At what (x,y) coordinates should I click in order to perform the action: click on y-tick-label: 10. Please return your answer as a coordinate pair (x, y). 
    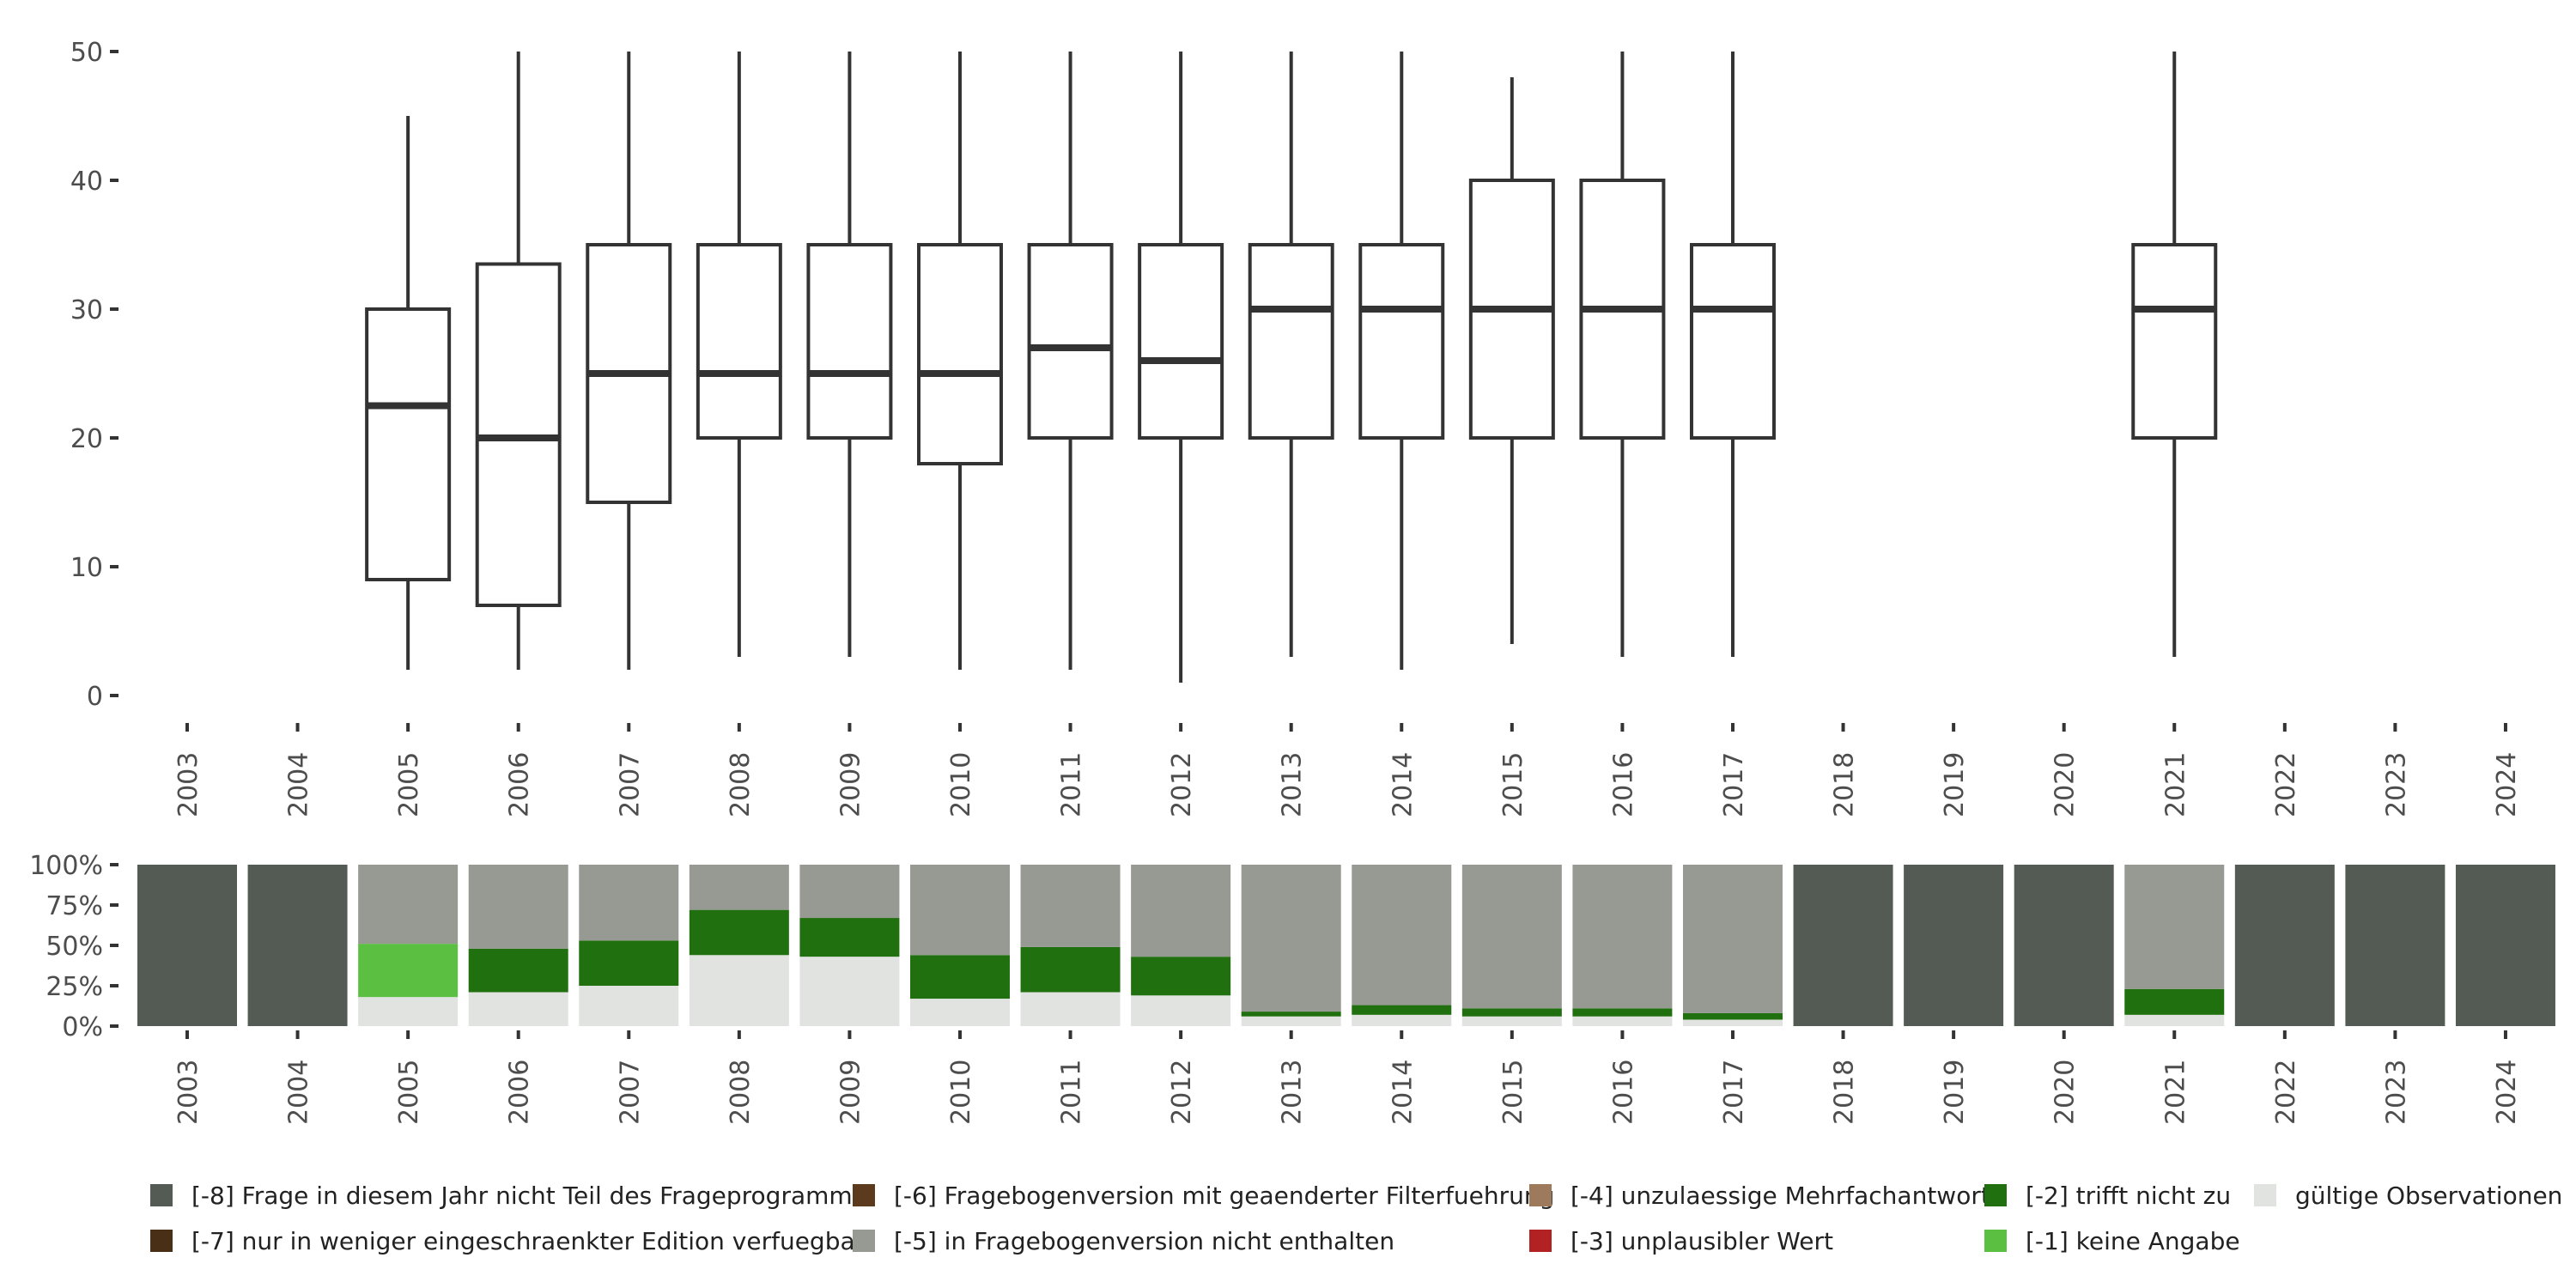
    Looking at the image, I should click on (86, 568).